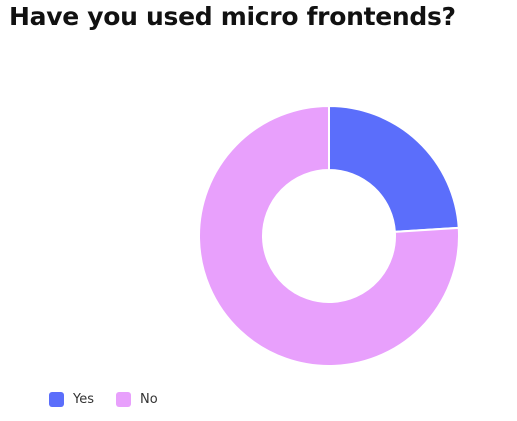  What do you see at coordinates (56, 399) in the screenshot?
I see `legend-swatch-yes` at bounding box center [56, 399].